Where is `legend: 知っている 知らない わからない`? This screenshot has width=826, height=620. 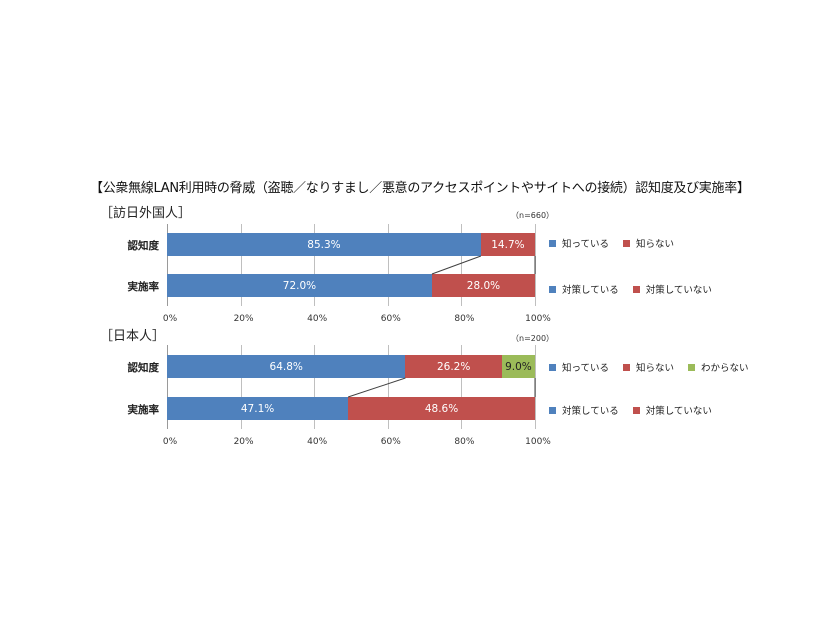 legend: 知っている 知らない わからない is located at coordinates (649, 367).